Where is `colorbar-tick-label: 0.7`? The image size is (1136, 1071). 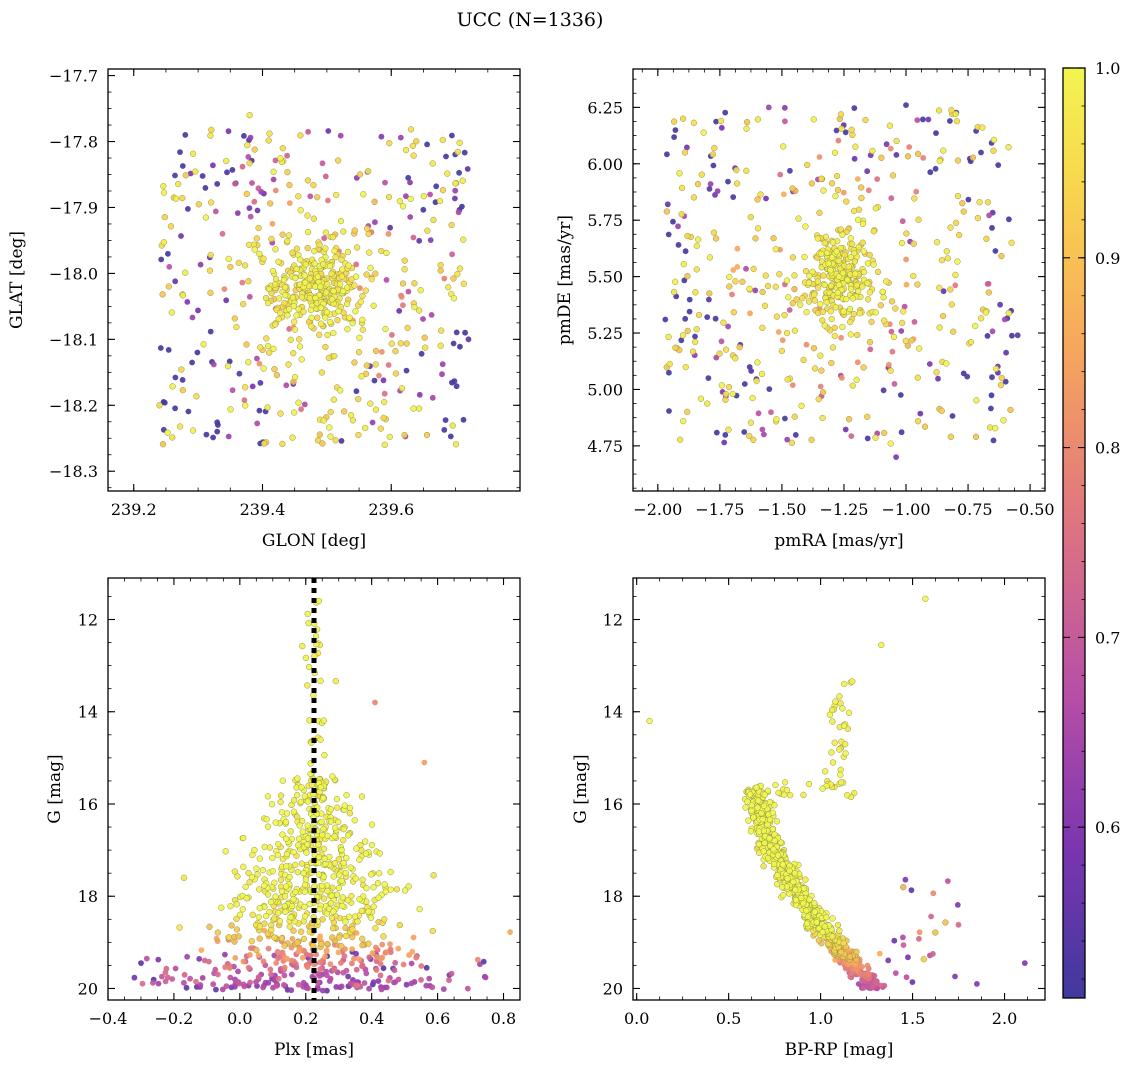
colorbar-tick-label: 0.7 is located at coordinates (1107, 637).